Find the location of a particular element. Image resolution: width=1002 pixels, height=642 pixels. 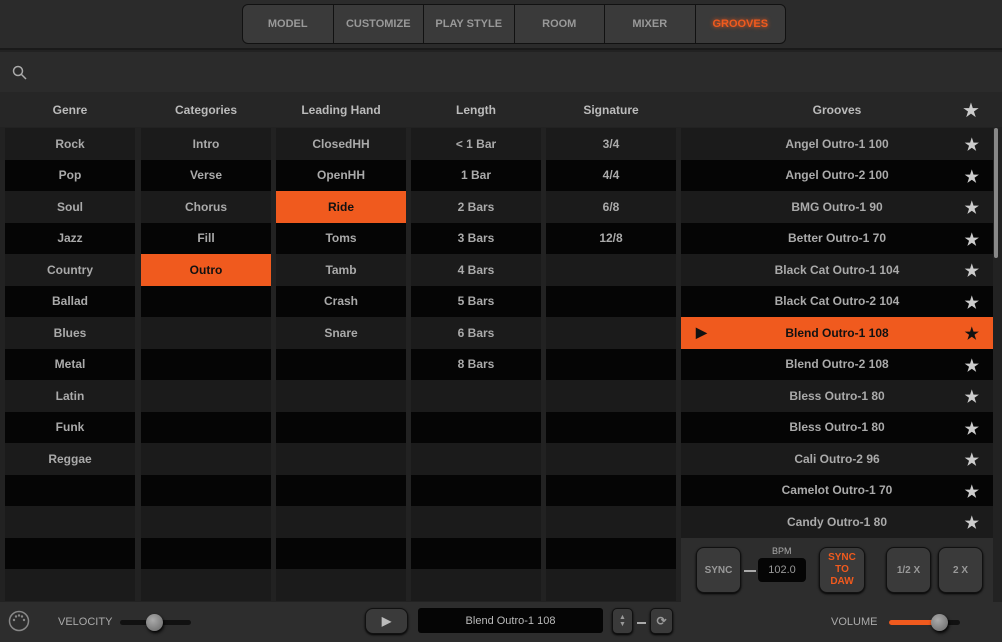

list-item: ClosedHH is located at coordinates (341, 144).